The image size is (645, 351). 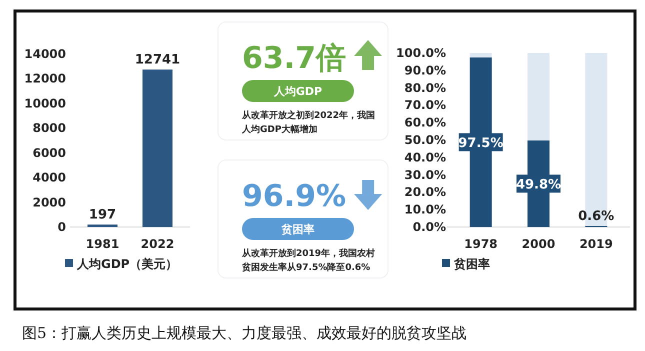 What do you see at coordinates (425, 192) in the screenshot?
I see `y-tick-label: 20.0%` at bounding box center [425, 192].